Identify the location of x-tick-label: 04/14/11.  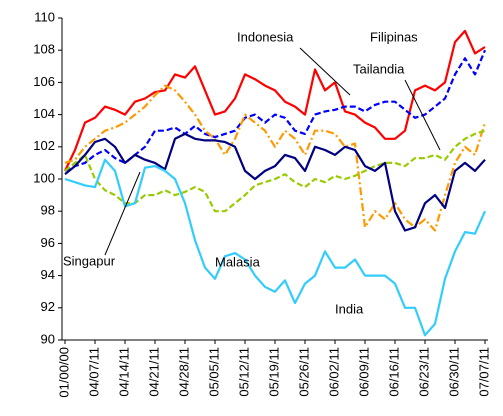
(123, 372).